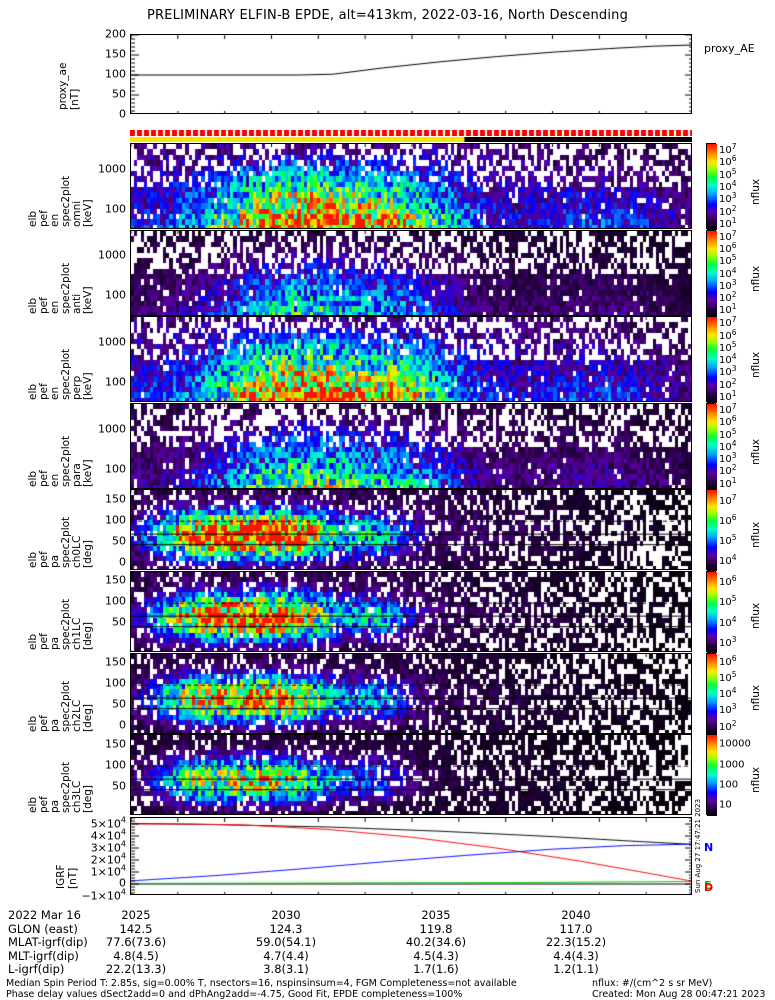 The height and width of the screenshot is (1000, 775). What do you see at coordinates (122, 883) in the screenshot?
I see `igrf-ytick: 0` at bounding box center [122, 883].